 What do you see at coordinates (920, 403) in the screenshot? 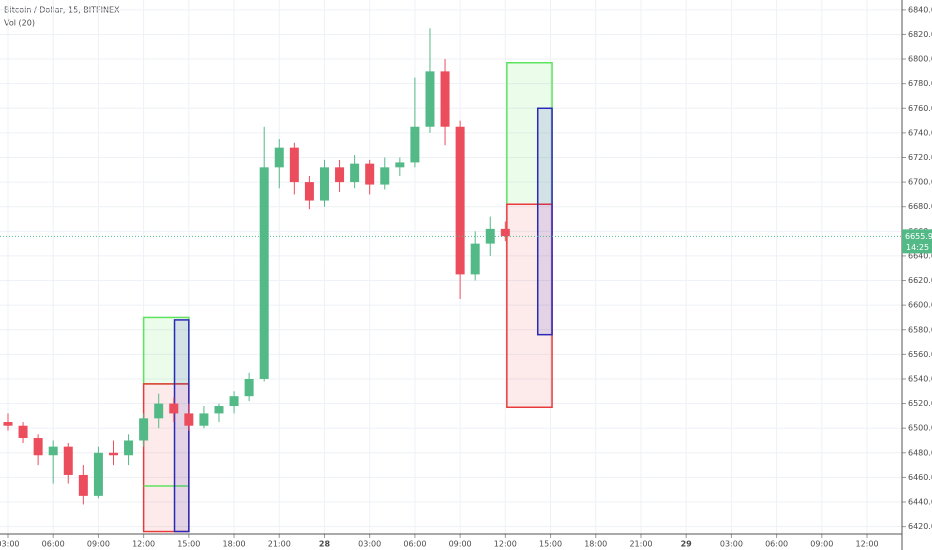
I see `y-tick-label: 6520.0` at bounding box center [920, 403].